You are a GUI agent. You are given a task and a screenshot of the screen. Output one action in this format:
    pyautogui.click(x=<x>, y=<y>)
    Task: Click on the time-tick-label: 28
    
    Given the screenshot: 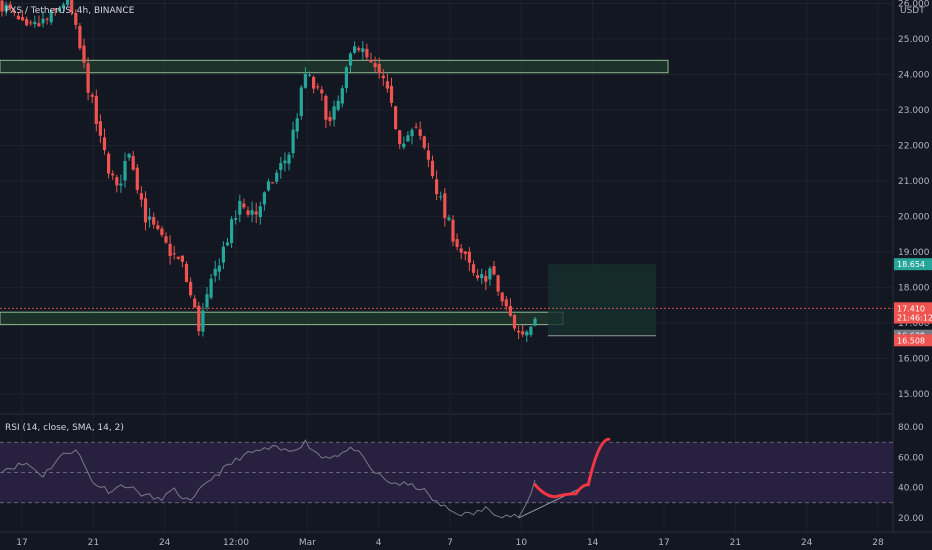 What is the action you would take?
    pyautogui.click(x=878, y=543)
    